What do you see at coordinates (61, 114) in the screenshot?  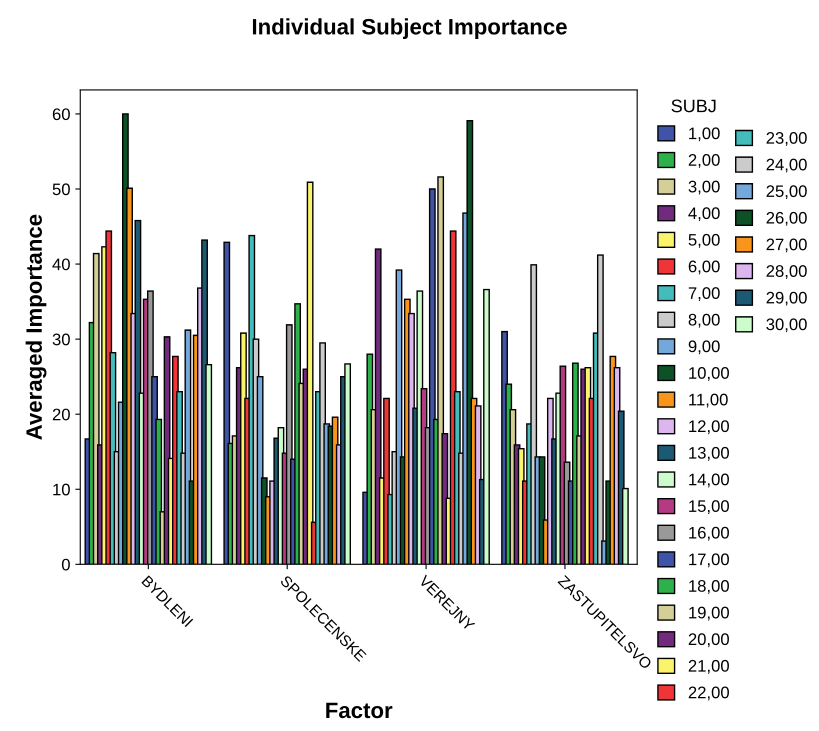 I see `y-tick-label: 60` at bounding box center [61, 114].